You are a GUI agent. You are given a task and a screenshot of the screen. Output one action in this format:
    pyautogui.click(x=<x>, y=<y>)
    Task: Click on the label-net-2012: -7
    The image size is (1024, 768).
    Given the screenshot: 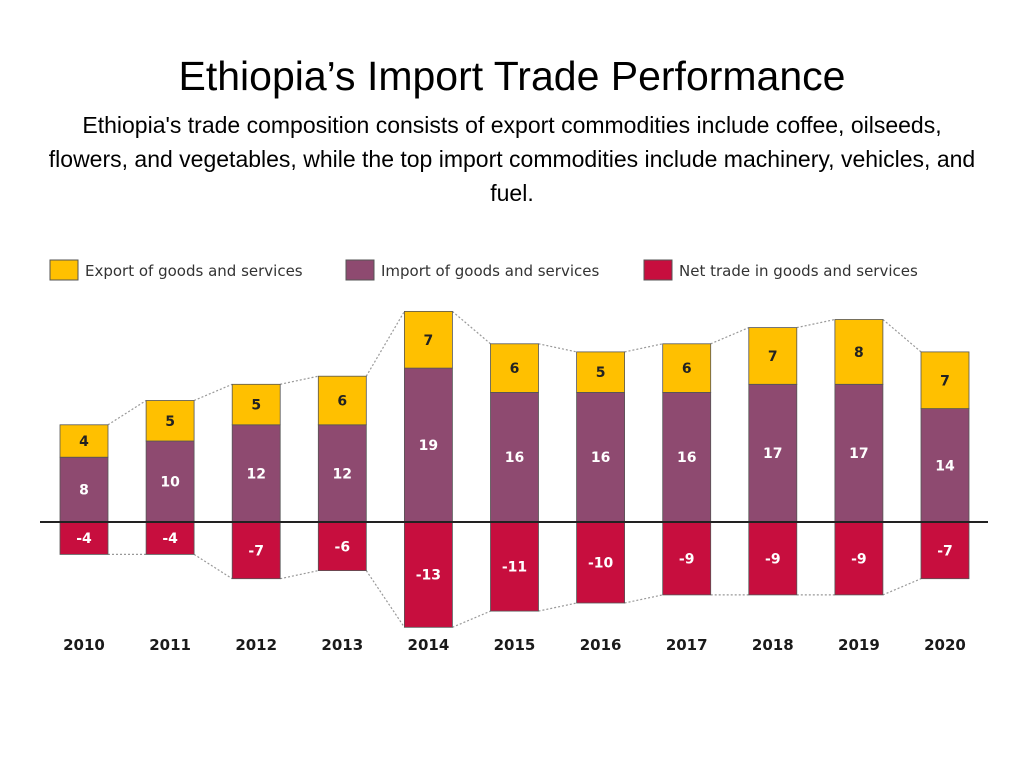 What is the action you would take?
    pyautogui.click(x=256, y=551)
    